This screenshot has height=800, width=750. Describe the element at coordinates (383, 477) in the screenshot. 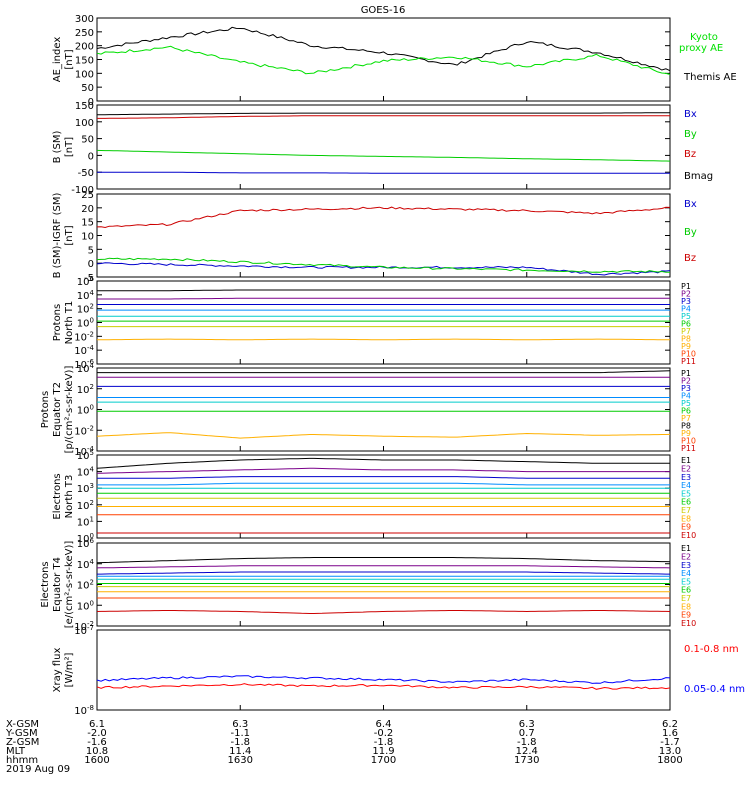

I see `series-line-E3` at that location.